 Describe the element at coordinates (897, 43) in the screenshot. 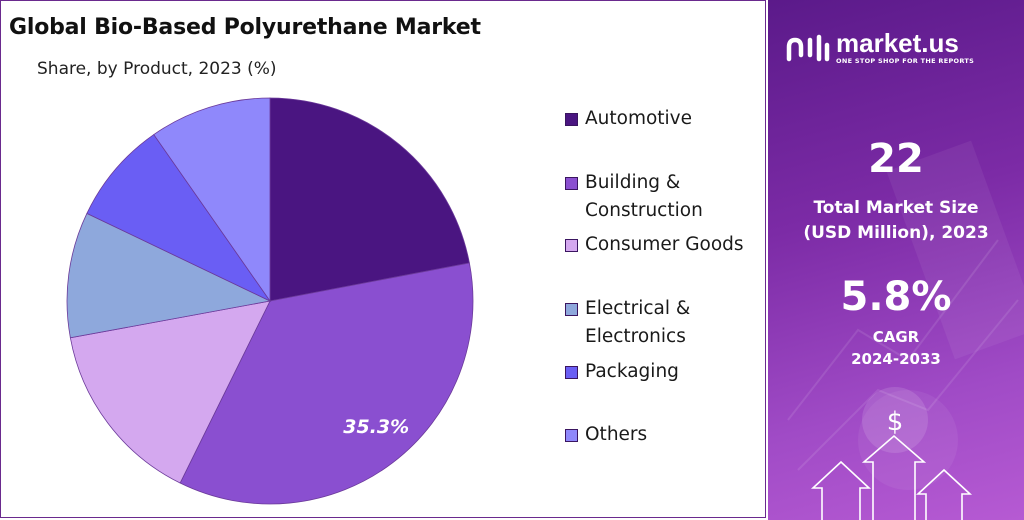

I see `brand-name: market.us` at that location.